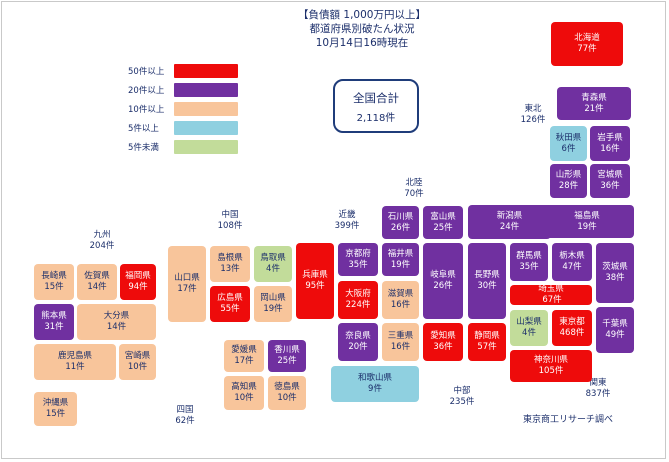 The height and width of the screenshot is (462, 669). What do you see at coordinates (615, 330) in the screenshot?
I see `pref-chiba: 千葉県 49件` at bounding box center [615, 330].